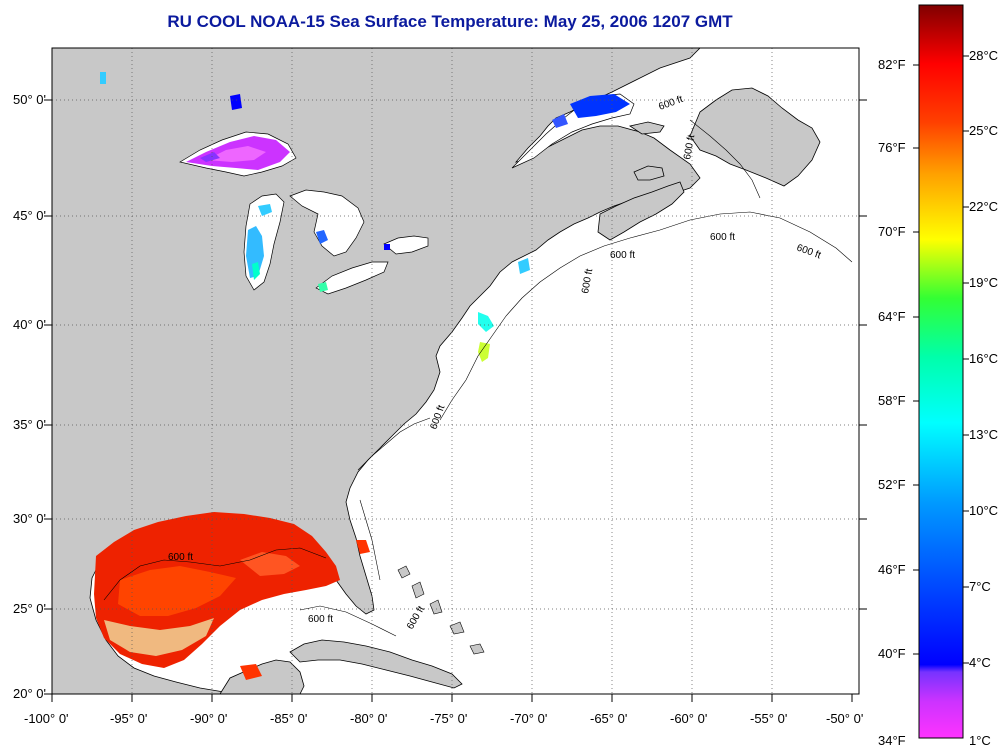  What do you see at coordinates (289, 718) in the screenshot?
I see `lon-label: -85° 0'` at bounding box center [289, 718].